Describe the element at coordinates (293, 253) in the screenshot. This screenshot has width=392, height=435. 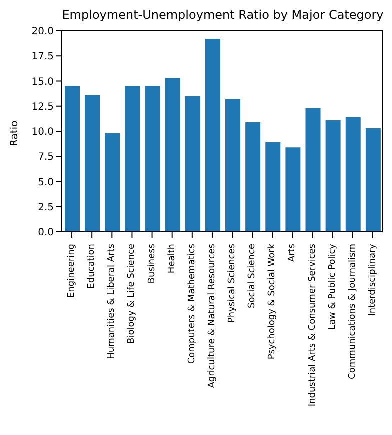
I see `x-tick-label: Arts` at that location.